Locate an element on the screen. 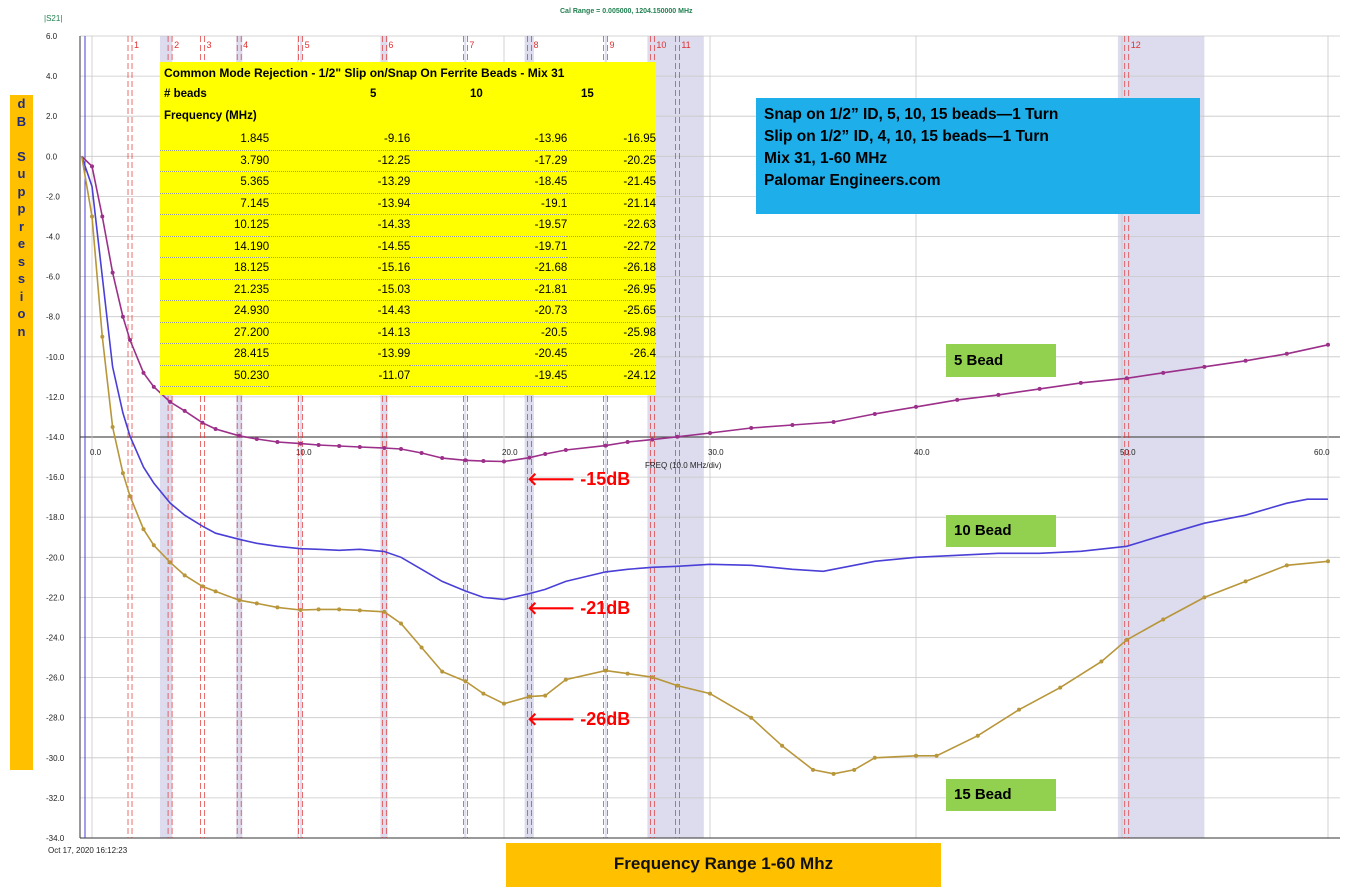 Image resolution: width=1345 pixels, height=888 pixels. y-tick-label: -32.0 is located at coordinates (55, 798).